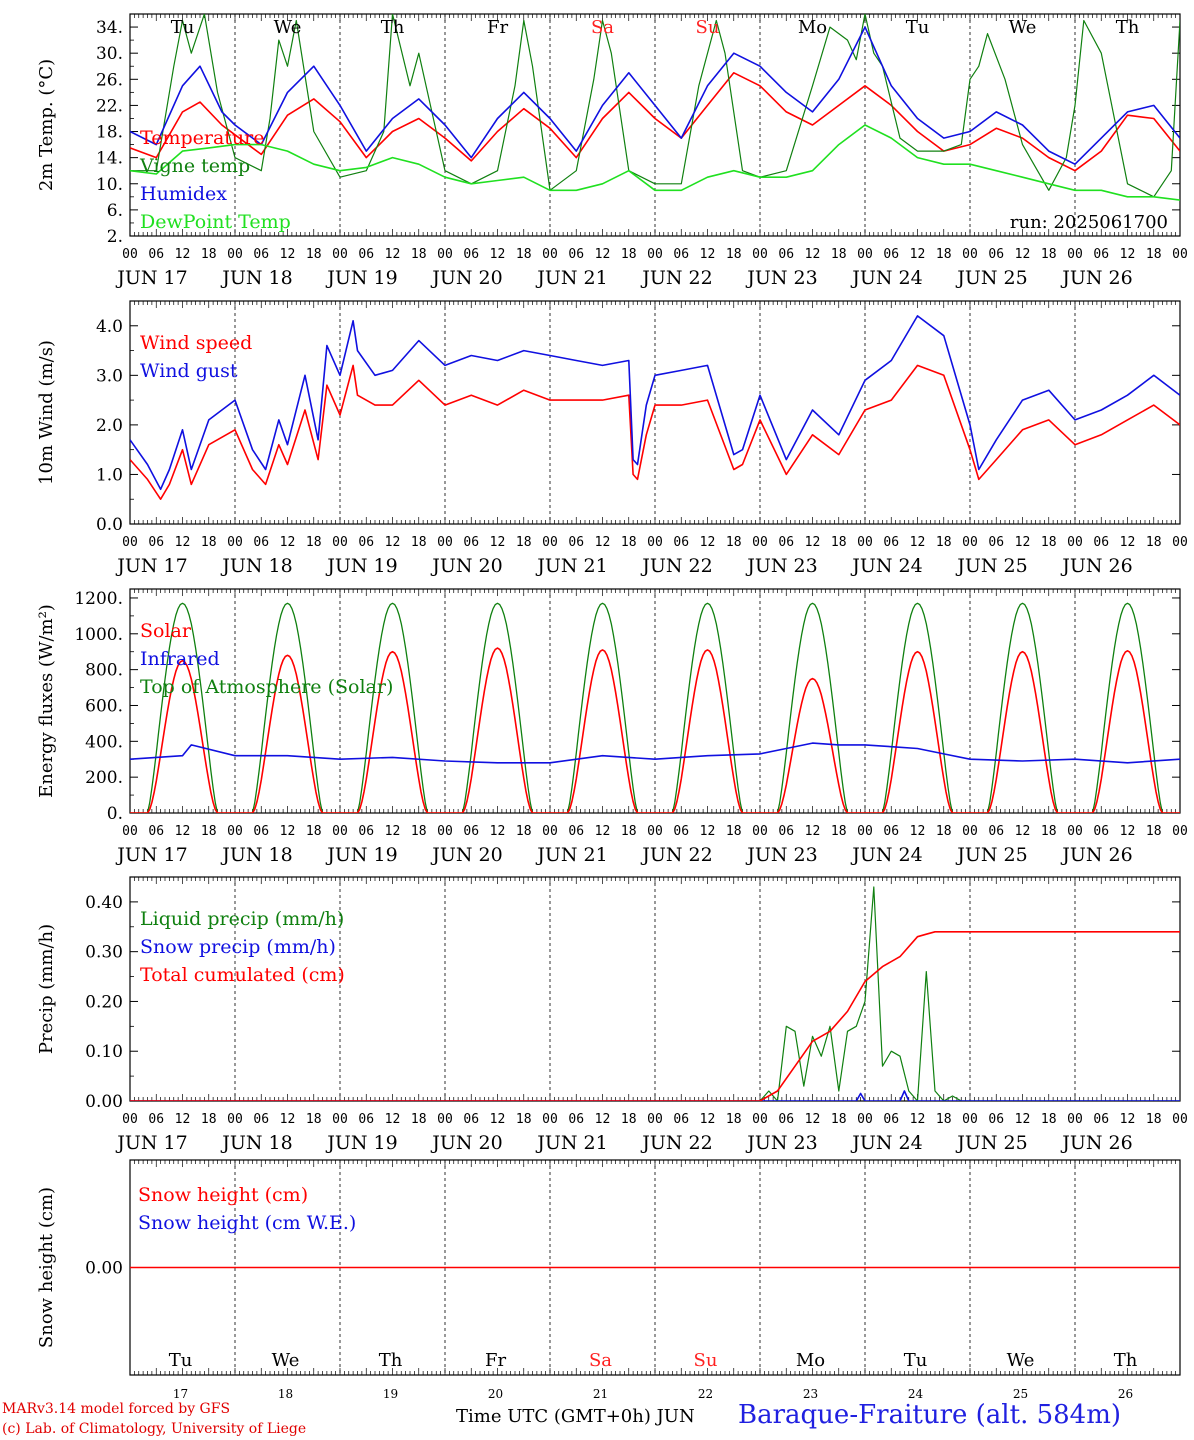 Image resolution: width=1194 pixels, height=1440 pixels. Describe the element at coordinates (810, 1394) in the screenshot. I see `day-number: 23` at that location.